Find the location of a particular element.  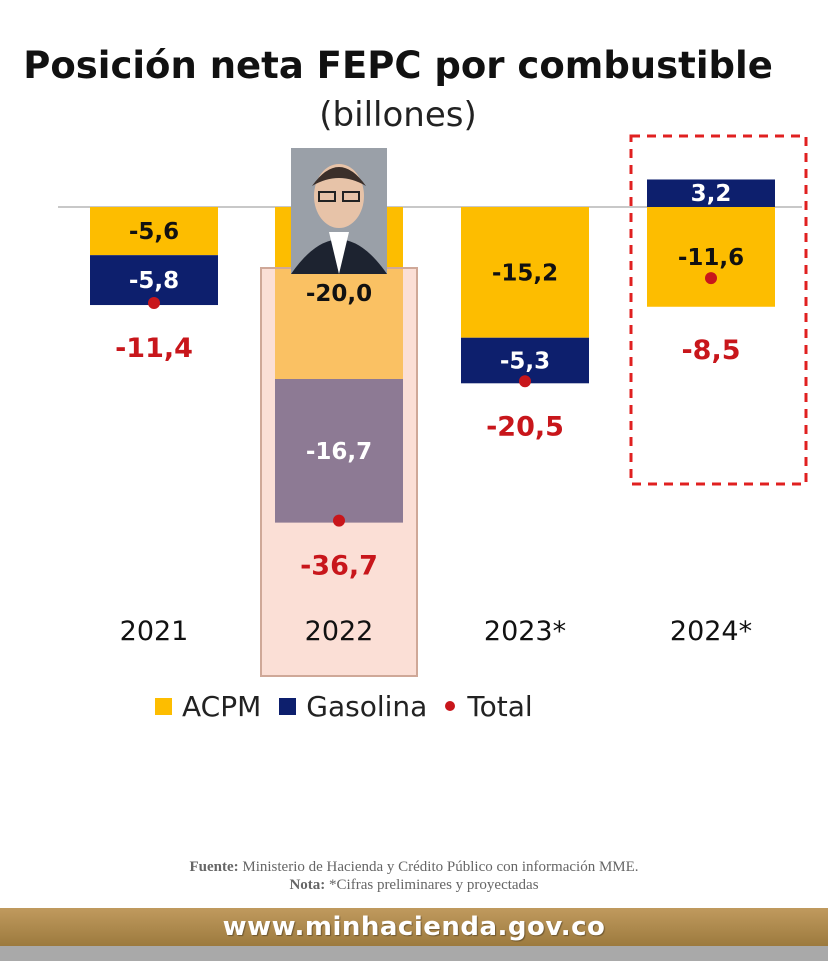

bar-acpm-2023* is located at coordinates (525, 272).